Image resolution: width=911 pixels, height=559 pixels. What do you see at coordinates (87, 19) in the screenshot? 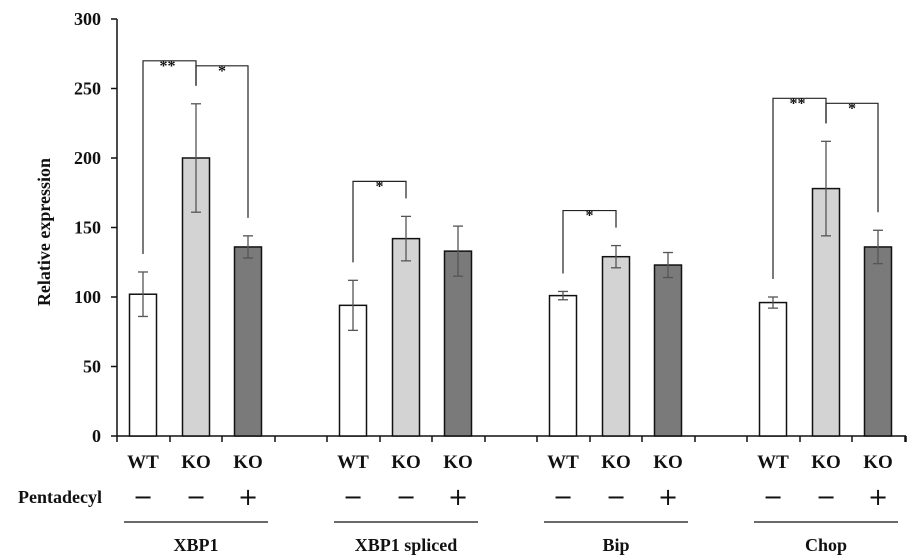
I see `y-tick-label: 300` at bounding box center [87, 19].